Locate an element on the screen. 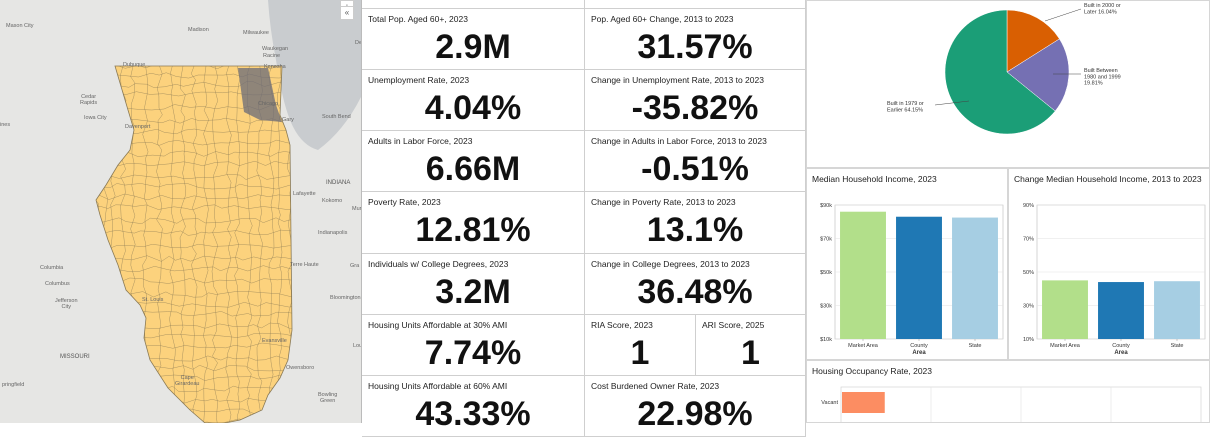 The image size is (1210, 437). map-label: South Bend is located at coordinates (336, 117).